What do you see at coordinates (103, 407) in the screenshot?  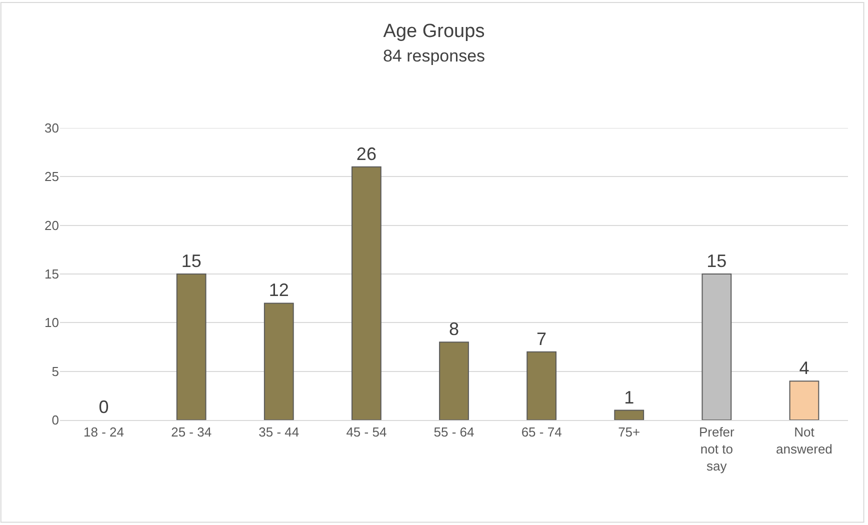 I see `data-label: 0` at bounding box center [103, 407].